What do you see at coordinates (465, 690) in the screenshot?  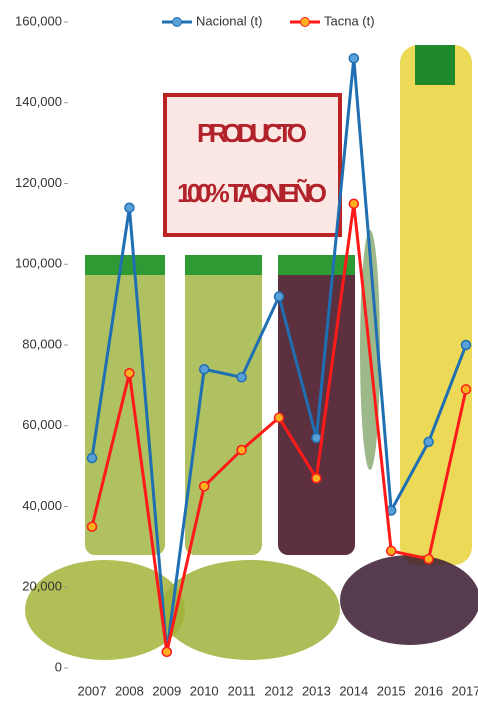 I see `x-tick-label: 2017` at bounding box center [465, 690].